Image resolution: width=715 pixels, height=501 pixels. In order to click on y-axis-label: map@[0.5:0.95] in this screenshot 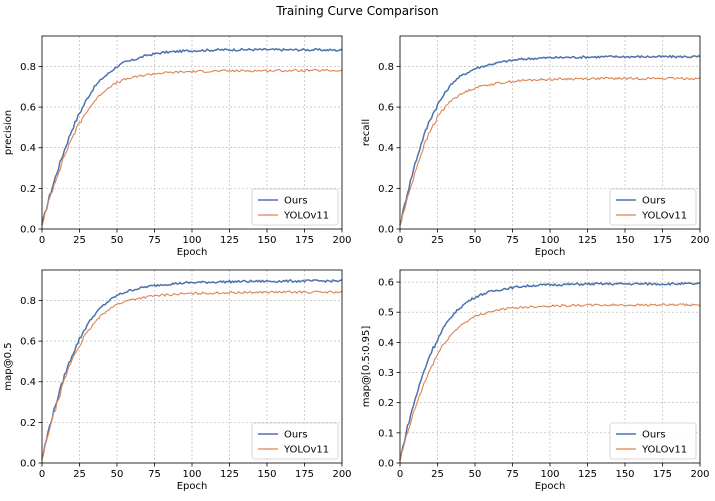, I will do `click(366, 367)`.